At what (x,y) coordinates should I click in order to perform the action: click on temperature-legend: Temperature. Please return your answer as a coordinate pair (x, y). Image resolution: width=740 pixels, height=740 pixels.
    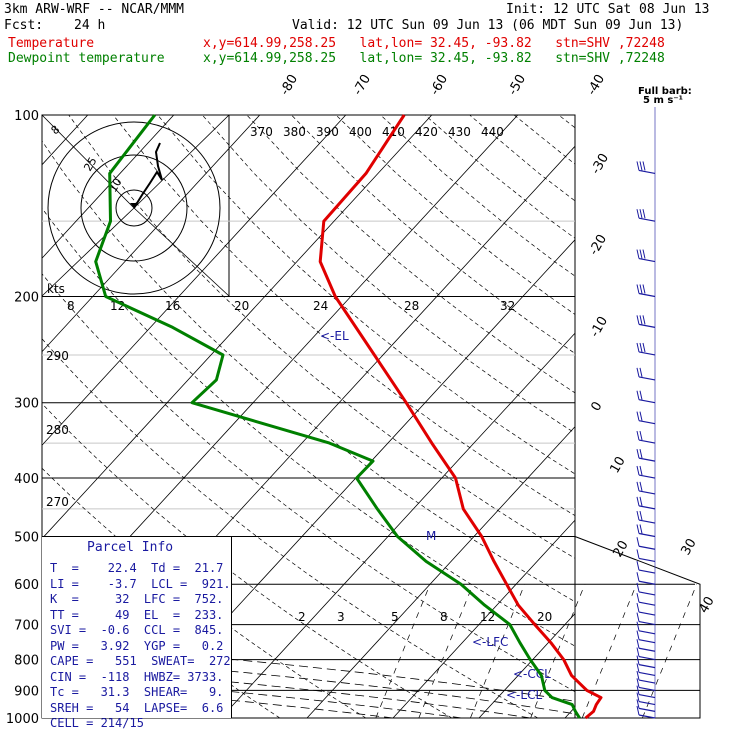
    Looking at the image, I should click on (51, 43).